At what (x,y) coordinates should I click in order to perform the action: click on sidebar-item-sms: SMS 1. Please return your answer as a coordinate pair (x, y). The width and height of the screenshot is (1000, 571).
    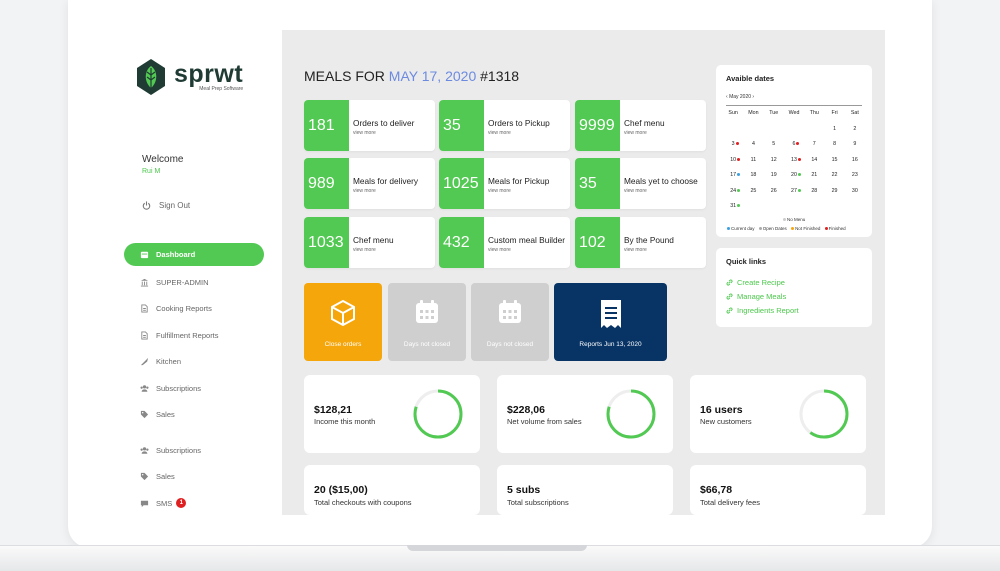
    Looking at the image, I should click on (194, 503).